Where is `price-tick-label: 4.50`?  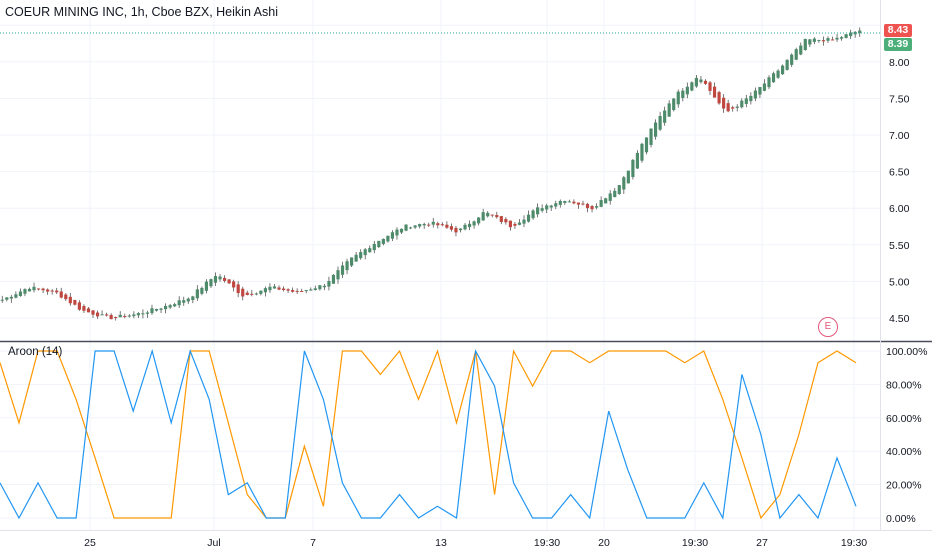 price-tick-label: 4.50 is located at coordinates (899, 319).